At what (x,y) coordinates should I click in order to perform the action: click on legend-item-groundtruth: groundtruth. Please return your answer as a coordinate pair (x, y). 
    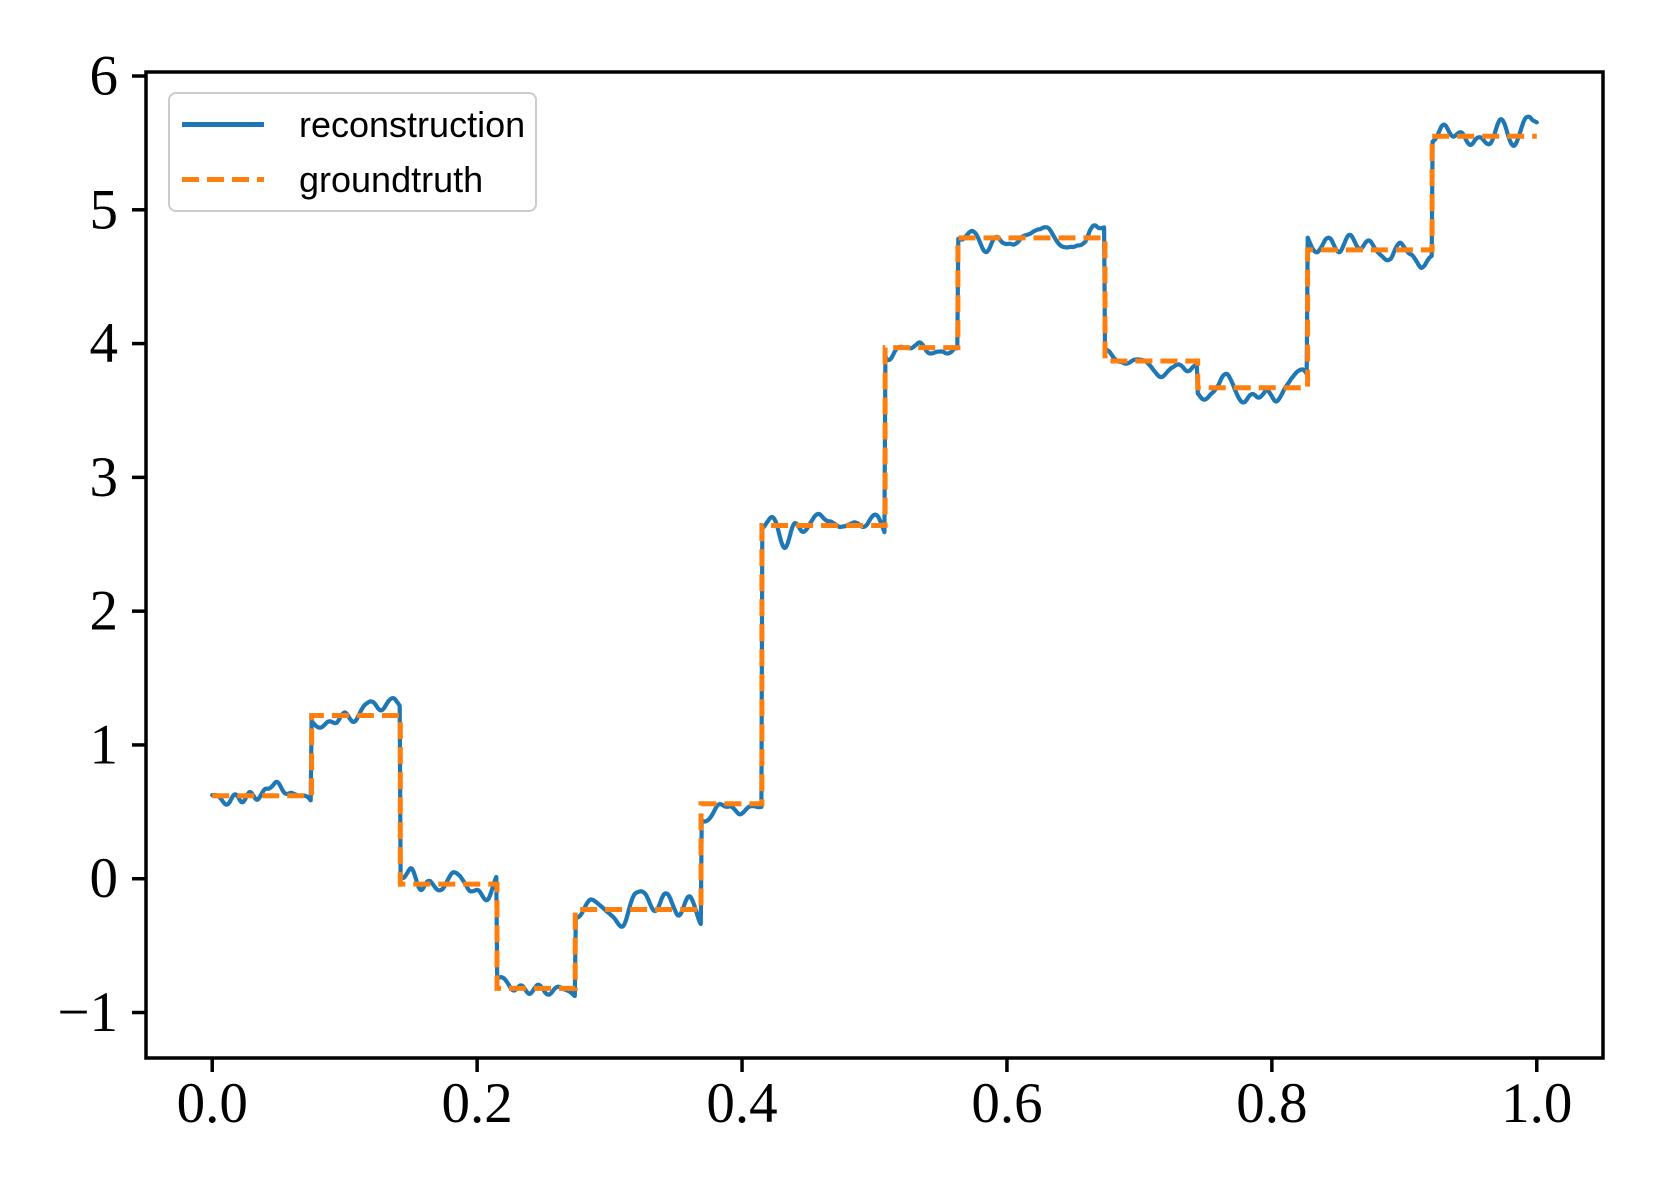
    Looking at the image, I should click on (353, 179).